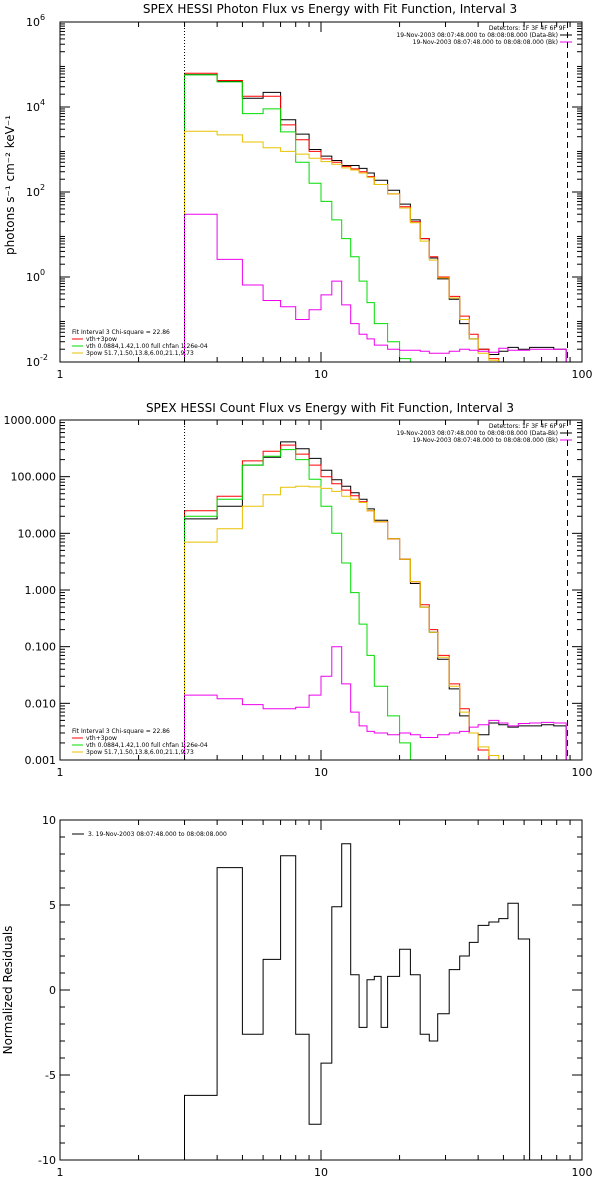  I want to click on panel-3-ytick-label-0: -10, so click(47, 1160).